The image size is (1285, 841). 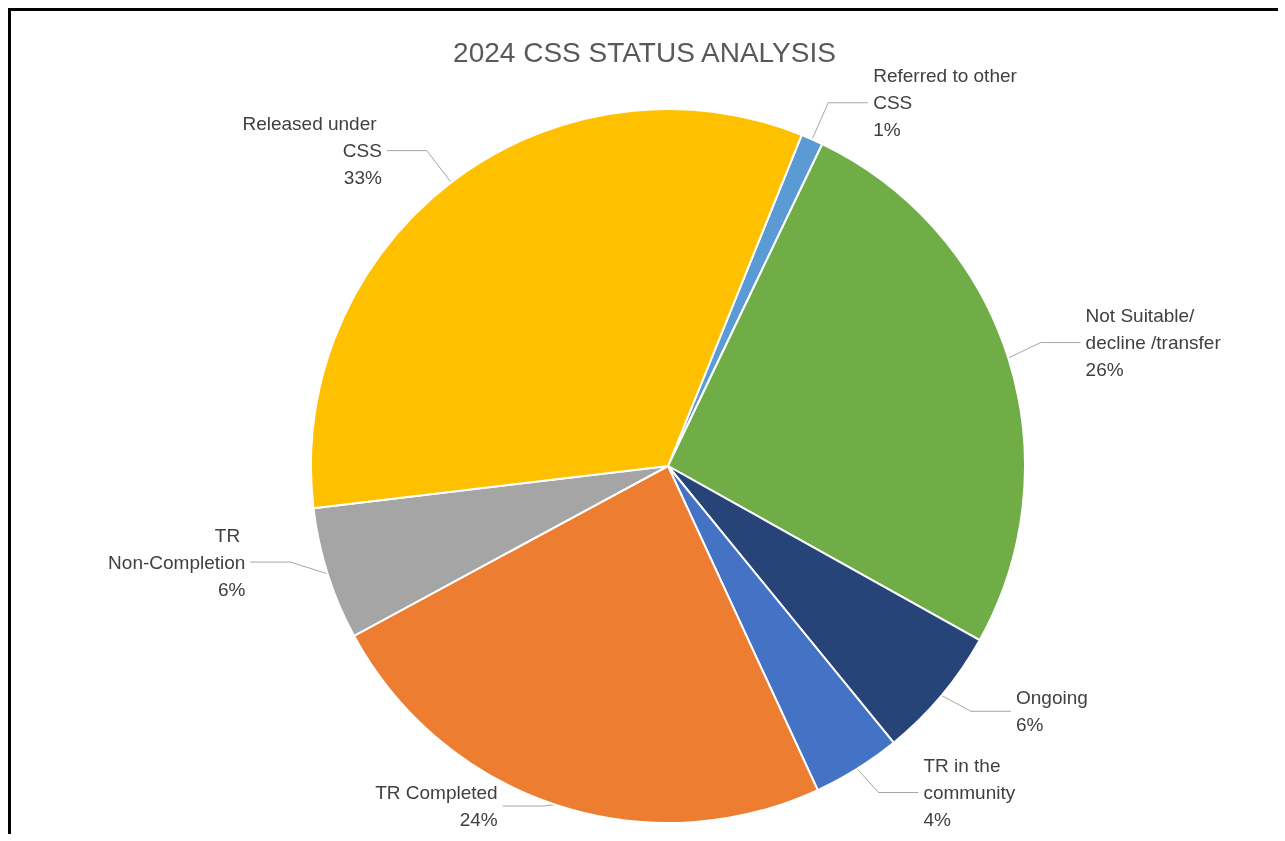 I want to click on slice-label: TR Non-Completion, so click(x=177, y=548).